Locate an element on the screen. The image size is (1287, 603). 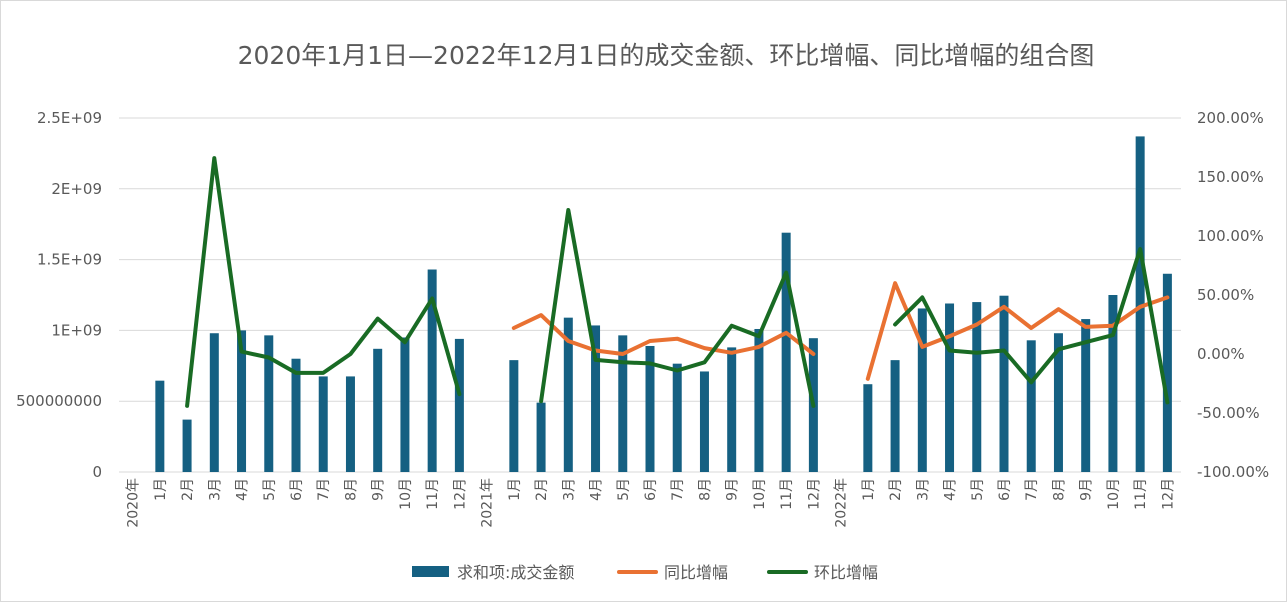
legend-label: 同比增幅 is located at coordinates (696, 572).